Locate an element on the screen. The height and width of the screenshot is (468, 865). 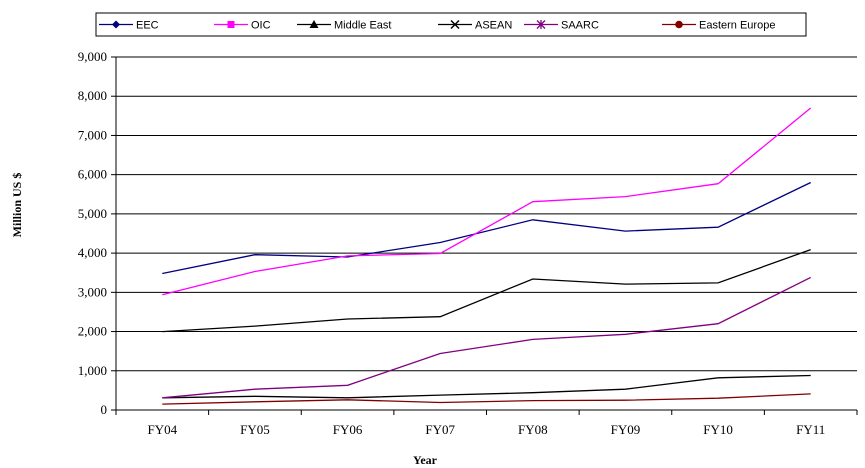
series-line-eastern-europe is located at coordinates (486, 399).